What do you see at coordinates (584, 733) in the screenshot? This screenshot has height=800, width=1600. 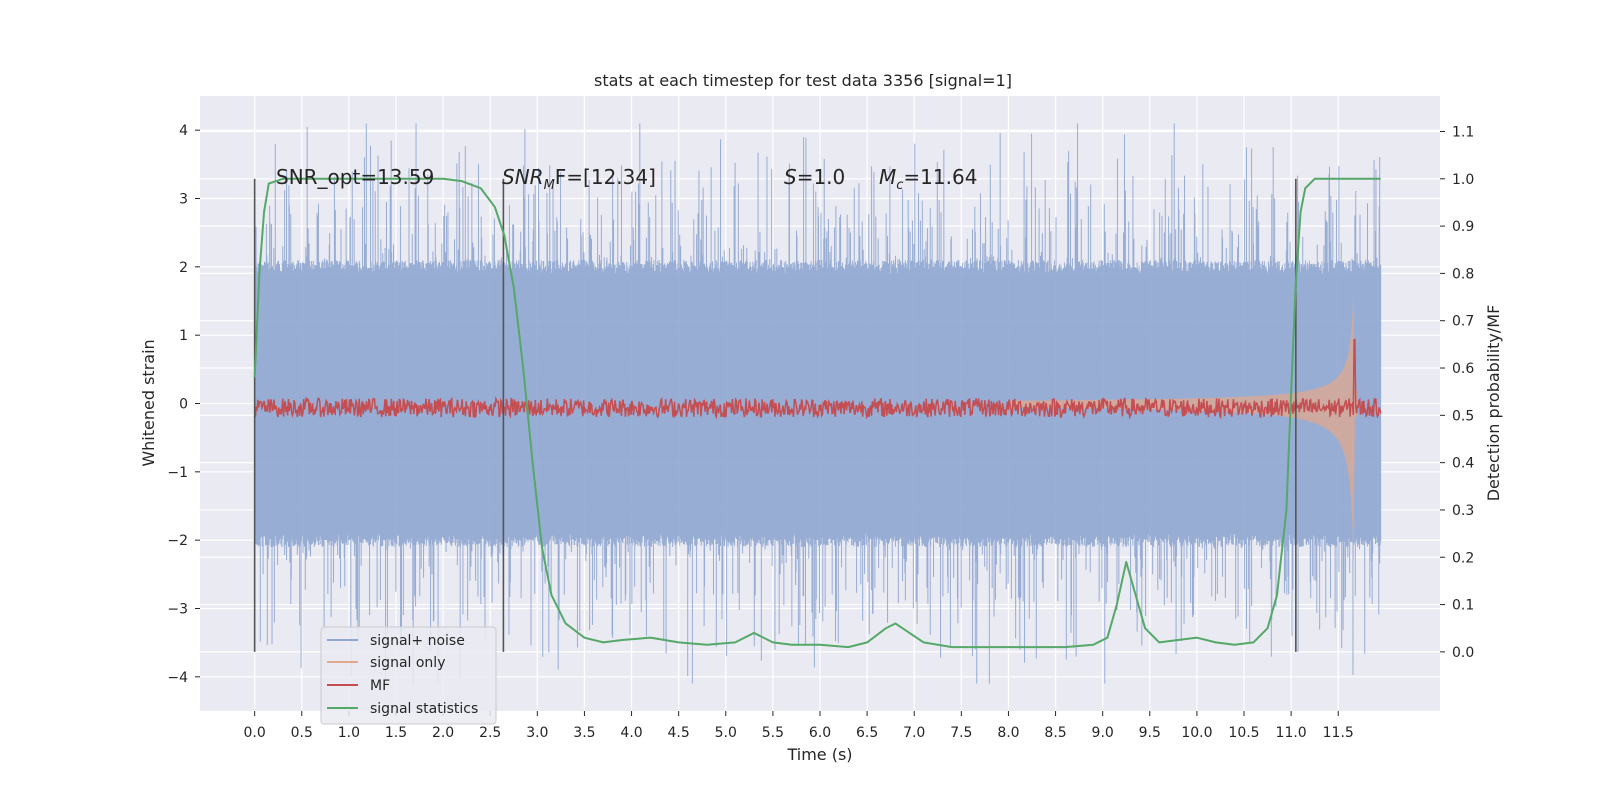 I see `x-tick-label: 3.5` at bounding box center [584, 733].